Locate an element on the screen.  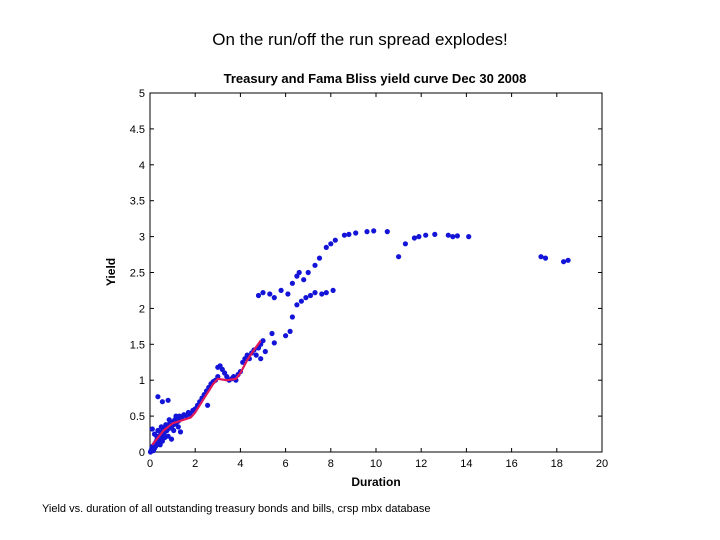
x-tick-label: 16 is located at coordinates (511, 464).